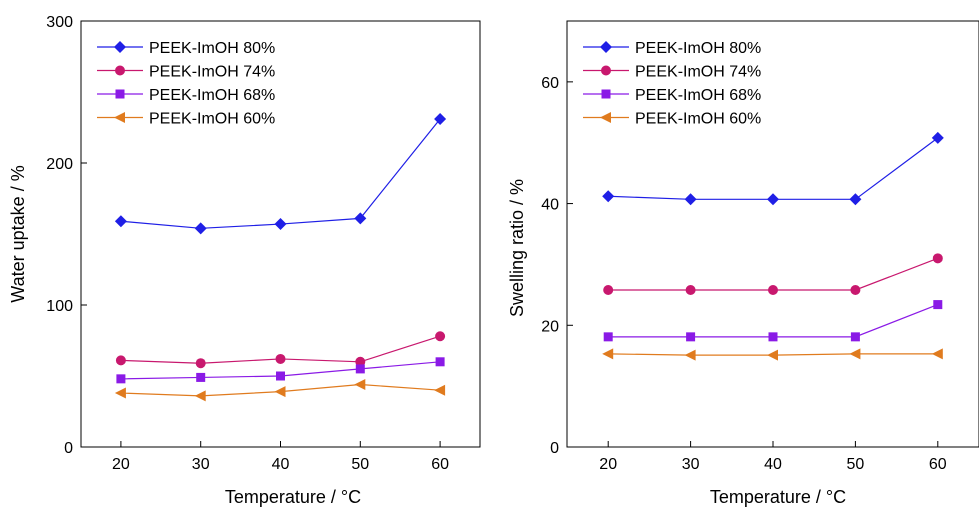 The height and width of the screenshot is (510, 979). What do you see at coordinates (212, 95) in the screenshot?
I see `legend-label: PEEK-ImOH 68%` at bounding box center [212, 95].